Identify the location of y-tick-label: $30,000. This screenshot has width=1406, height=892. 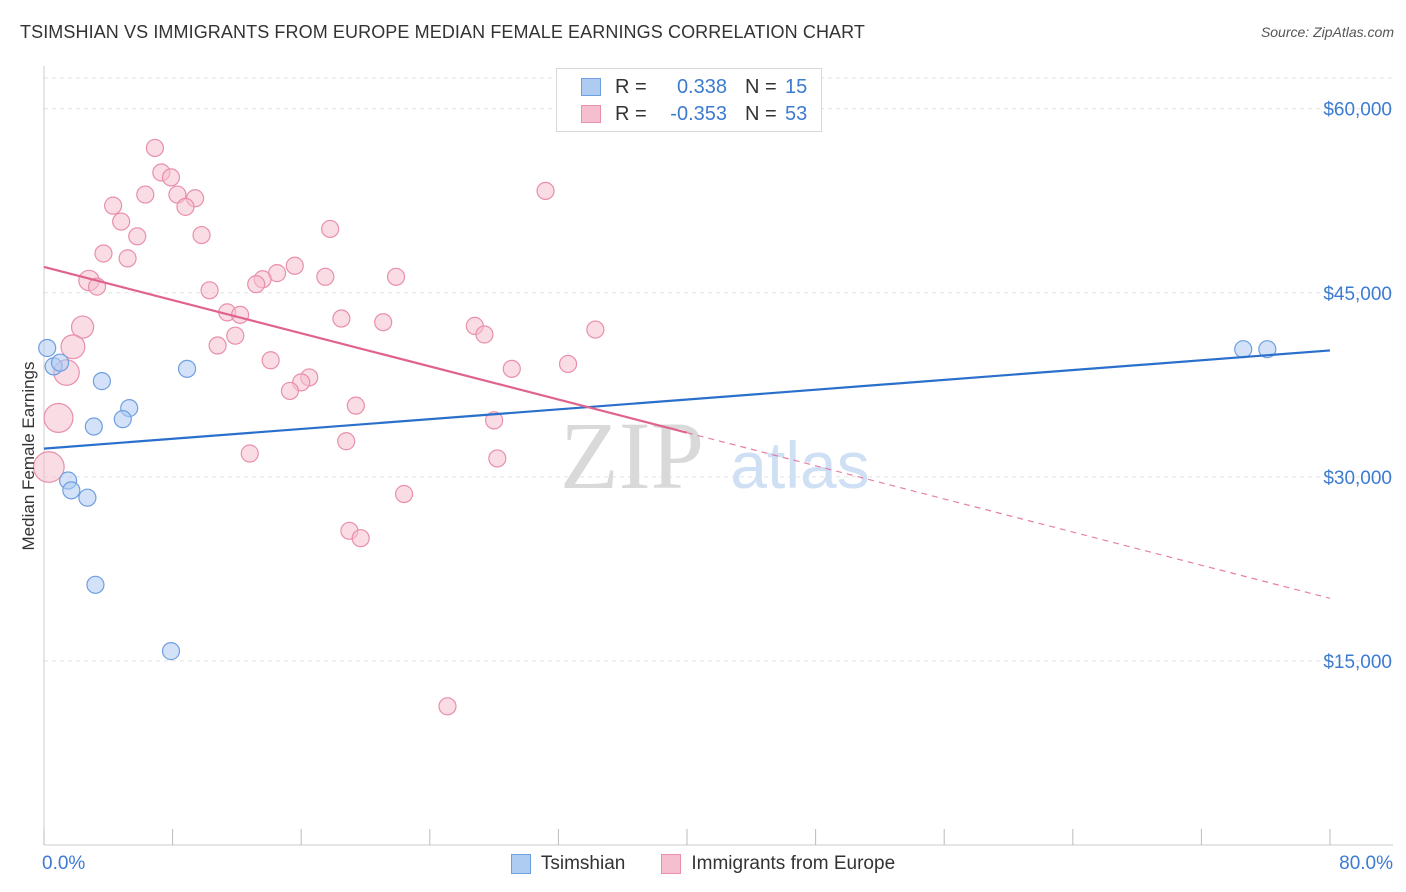
(1357, 478).